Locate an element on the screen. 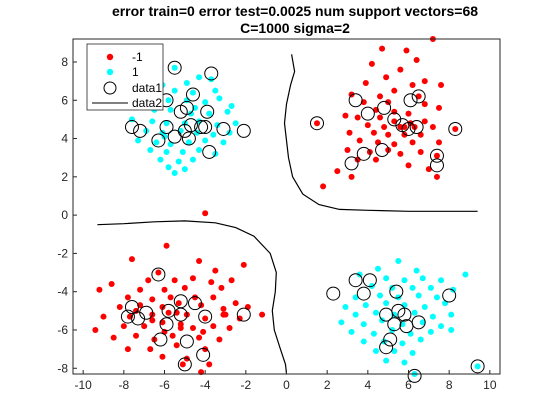  y-tick-label: 6 is located at coordinates (64, 100).